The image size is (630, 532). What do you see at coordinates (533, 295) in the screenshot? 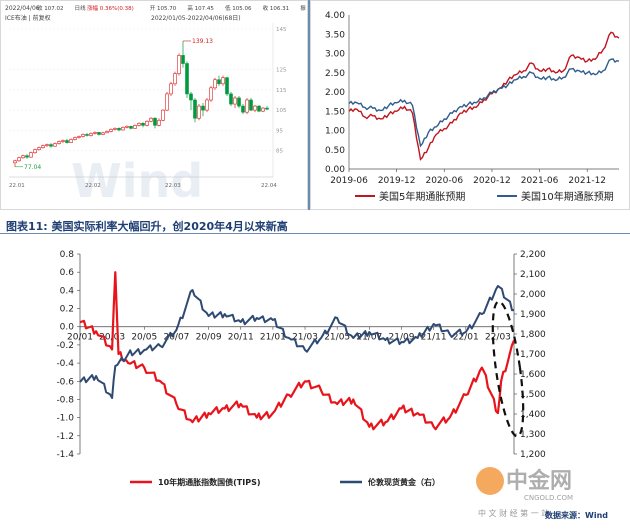
I see `y-right-tick-label: 2,000` at bounding box center [533, 295].